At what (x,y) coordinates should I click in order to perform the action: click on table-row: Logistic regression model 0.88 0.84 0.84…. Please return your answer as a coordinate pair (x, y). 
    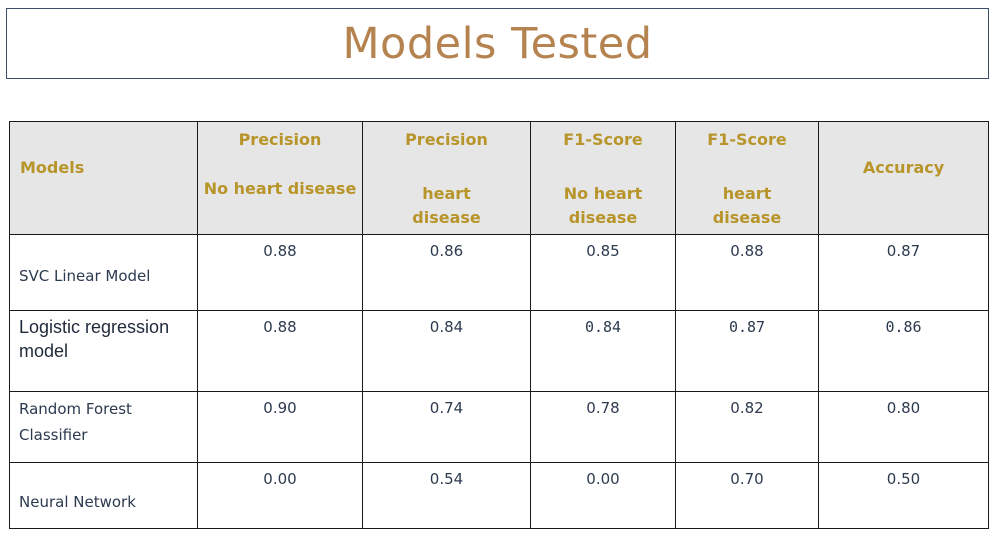
    Looking at the image, I should click on (499, 351).